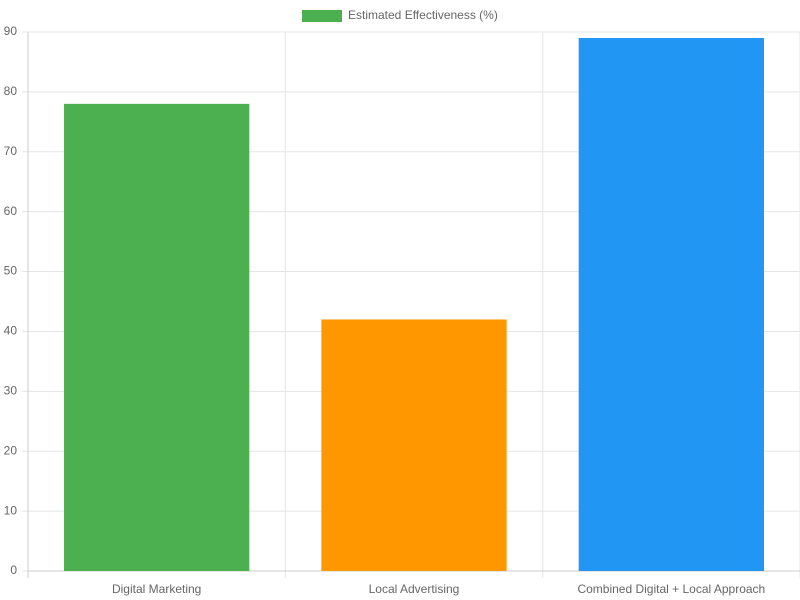 This screenshot has width=800, height=600. I want to click on y-tick-label: 10, so click(11, 510).